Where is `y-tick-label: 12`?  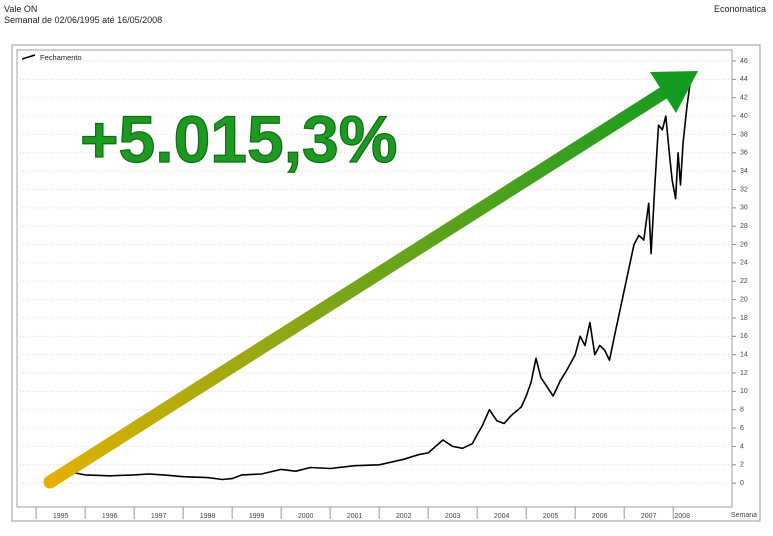 y-tick-label: 12 is located at coordinates (744, 373).